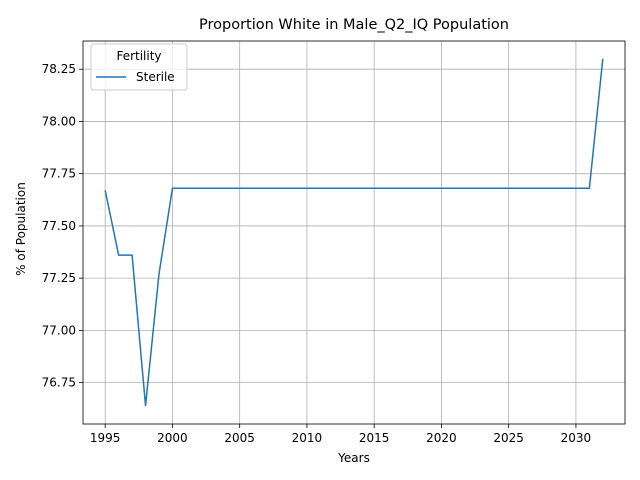 The image size is (640, 480). What do you see at coordinates (508, 438) in the screenshot?
I see `x-tick-label: 2025` at bounding box center [508, 438].